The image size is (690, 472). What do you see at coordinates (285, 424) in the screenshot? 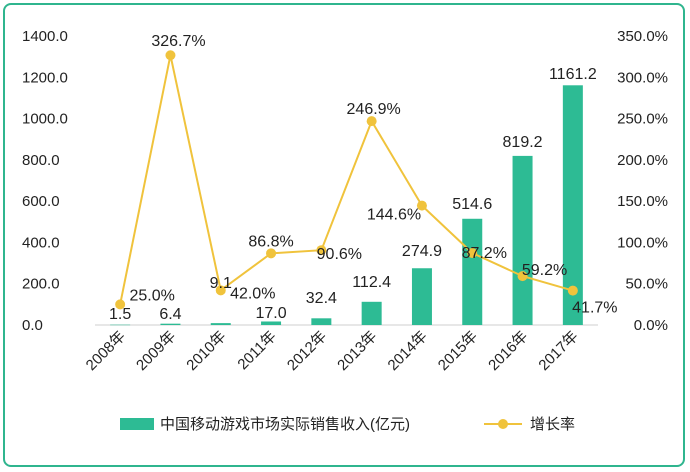
I see `legend-bar-label: 中国移动游戏市场实际销售收入(亿元)` at bounding box center [285, 424].